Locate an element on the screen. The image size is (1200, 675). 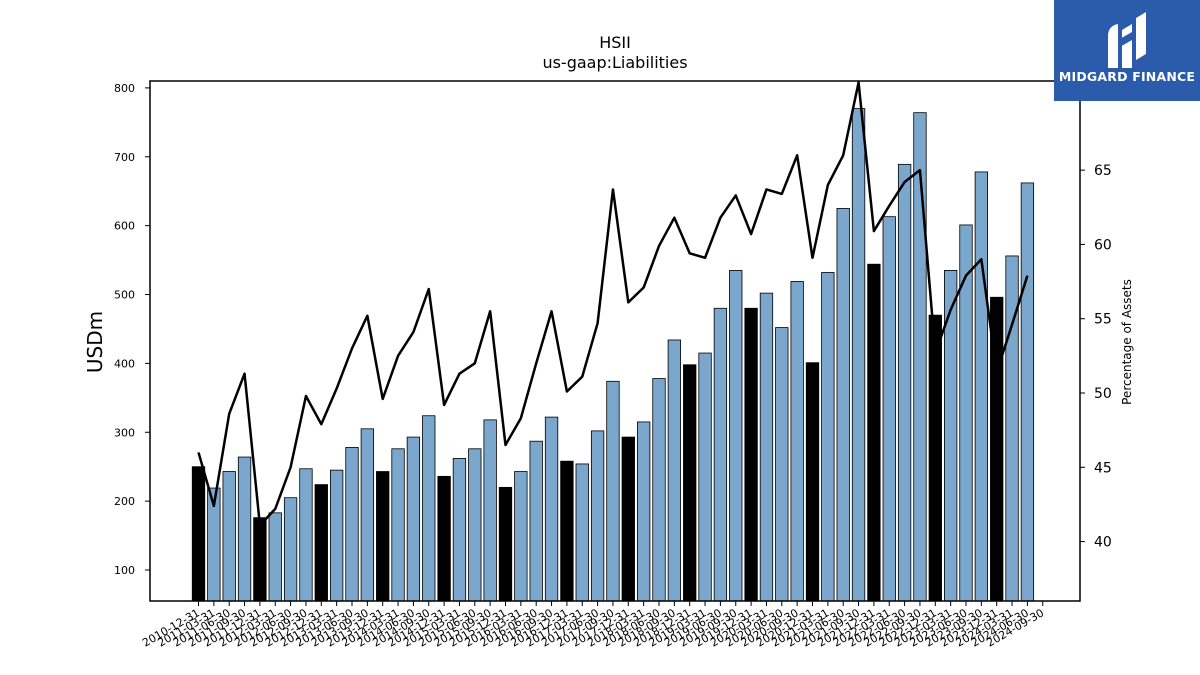
logo-mark-icon is located at coordinates (1127, 40).